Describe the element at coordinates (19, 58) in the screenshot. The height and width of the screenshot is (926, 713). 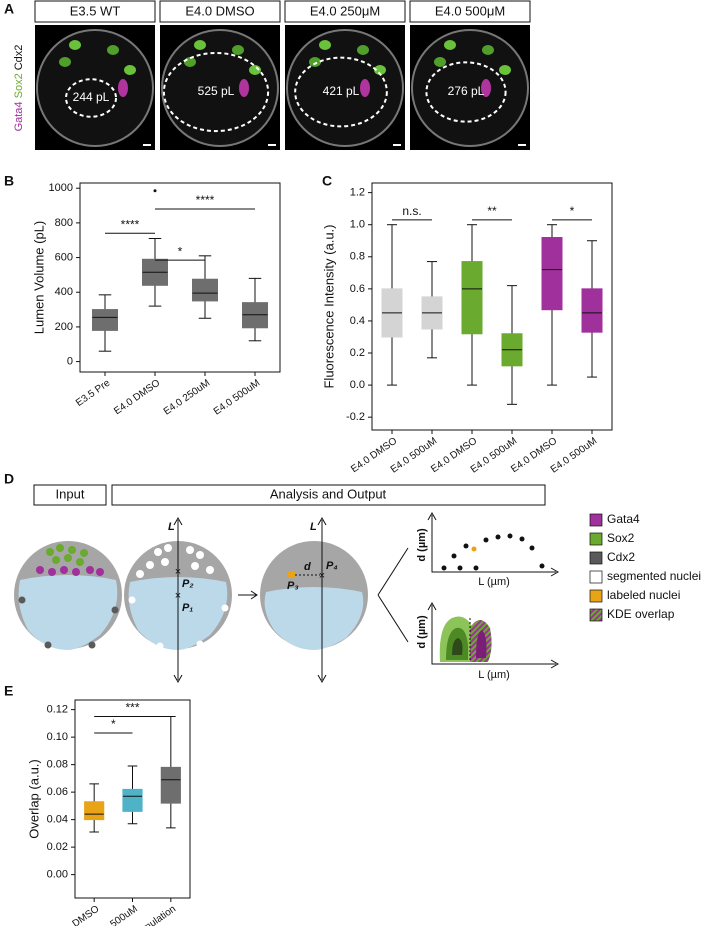
I see `stain: Cdx2` at that location.